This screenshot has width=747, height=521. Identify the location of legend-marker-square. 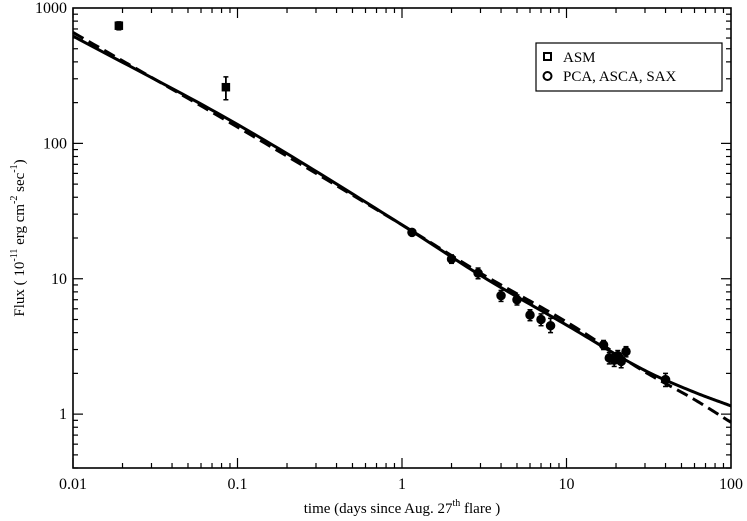
(547, 56).